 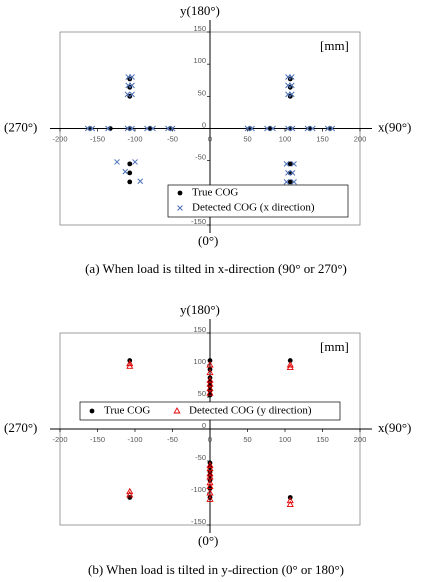 What do you see at coordinates (250, 411) in the screenshot?
I see `legend-label: Detected COG (y direction)` at bounding box center [250, 411].